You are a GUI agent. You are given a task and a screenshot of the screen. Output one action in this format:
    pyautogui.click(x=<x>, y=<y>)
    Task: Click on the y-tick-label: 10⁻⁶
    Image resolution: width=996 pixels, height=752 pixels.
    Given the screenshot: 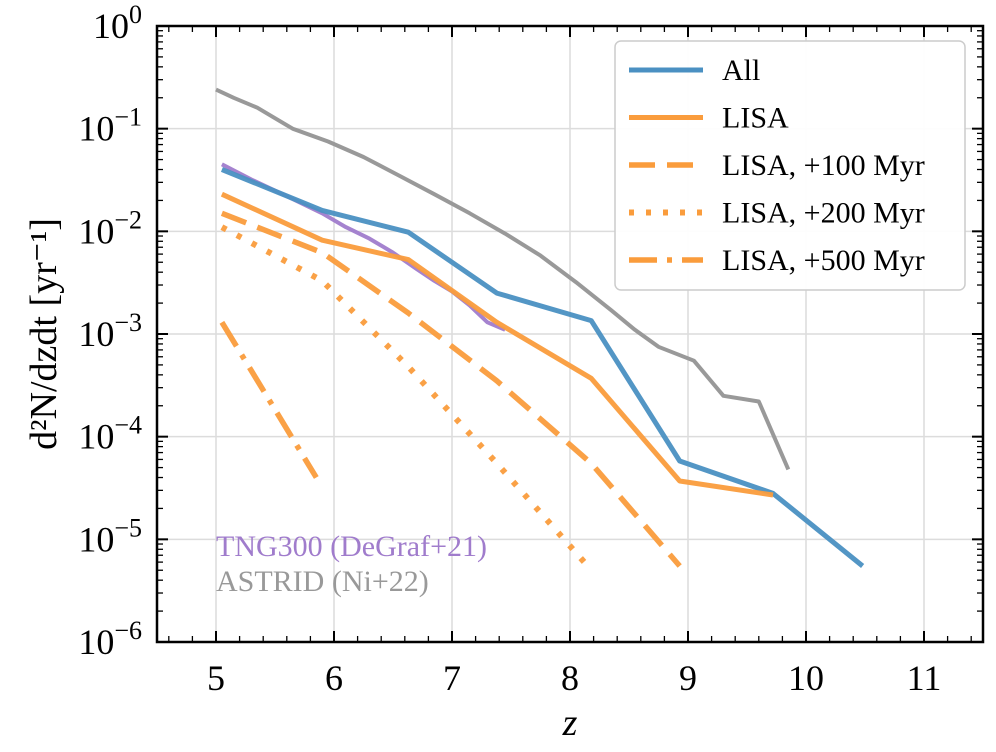 What is the action you would take?
    pyautogui.click(x=110, y=639)
    